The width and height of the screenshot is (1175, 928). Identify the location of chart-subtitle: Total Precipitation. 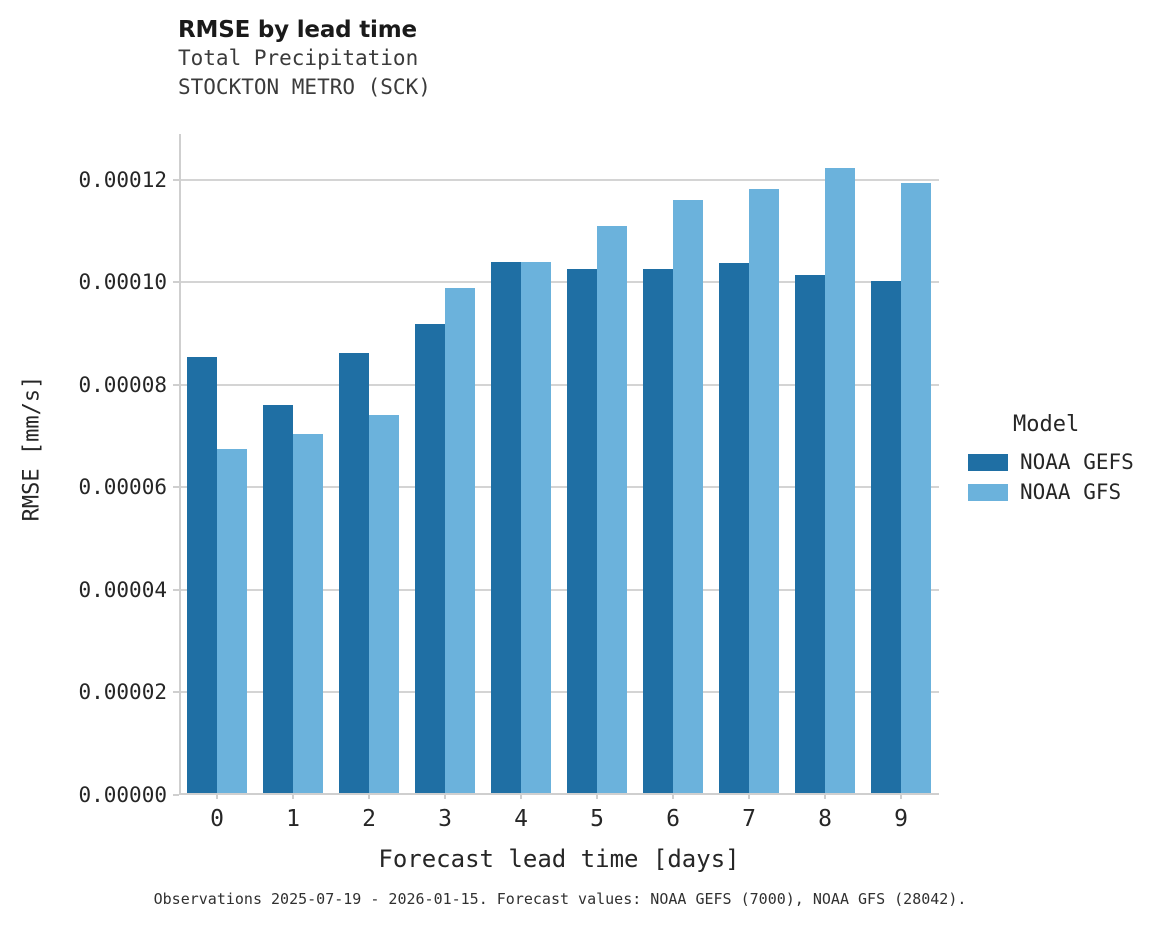
(298, 58).